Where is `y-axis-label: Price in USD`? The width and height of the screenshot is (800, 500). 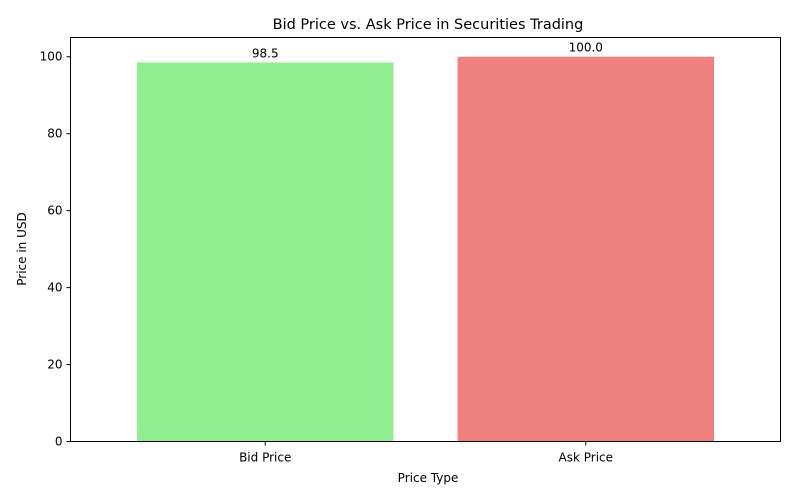
y-axis-label: Price in USD is located at coordinates (22, 248).